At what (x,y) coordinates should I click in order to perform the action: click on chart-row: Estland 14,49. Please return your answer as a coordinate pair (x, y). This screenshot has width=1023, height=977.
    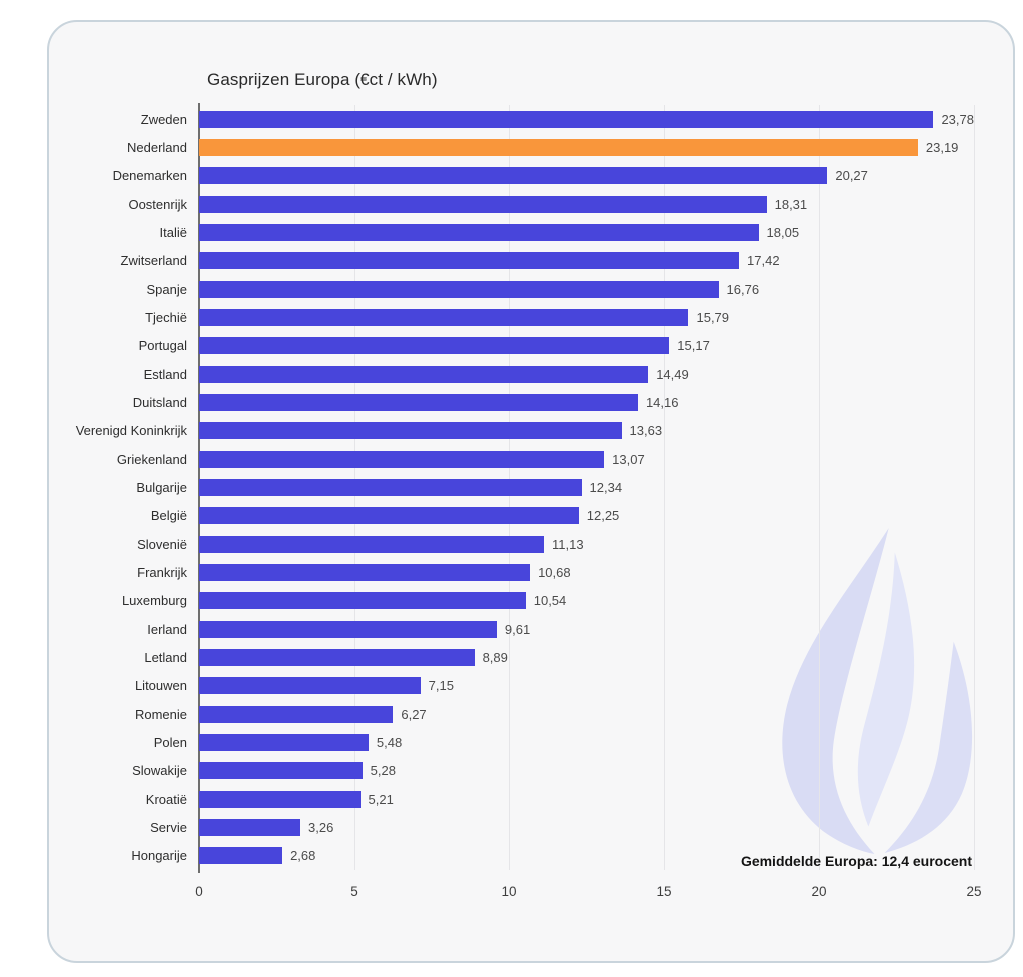
    Looking at the image, I should click on (511, 374).